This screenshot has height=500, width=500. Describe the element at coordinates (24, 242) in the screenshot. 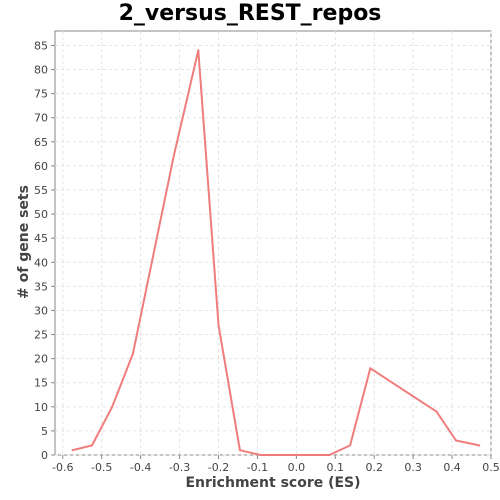

I see `y-axis-label: # of gene sets` at that location.